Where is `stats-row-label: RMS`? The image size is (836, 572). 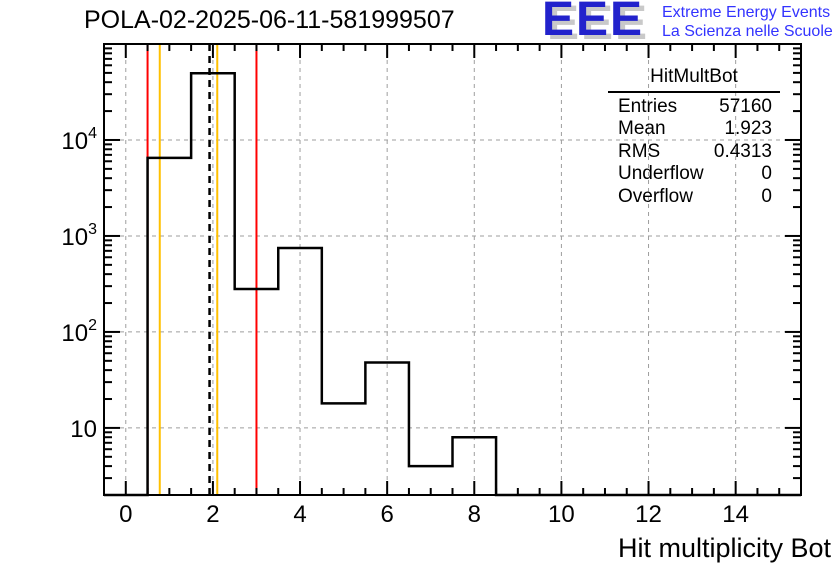
stats-row-label: RMS is located at coordinates (639, 151).